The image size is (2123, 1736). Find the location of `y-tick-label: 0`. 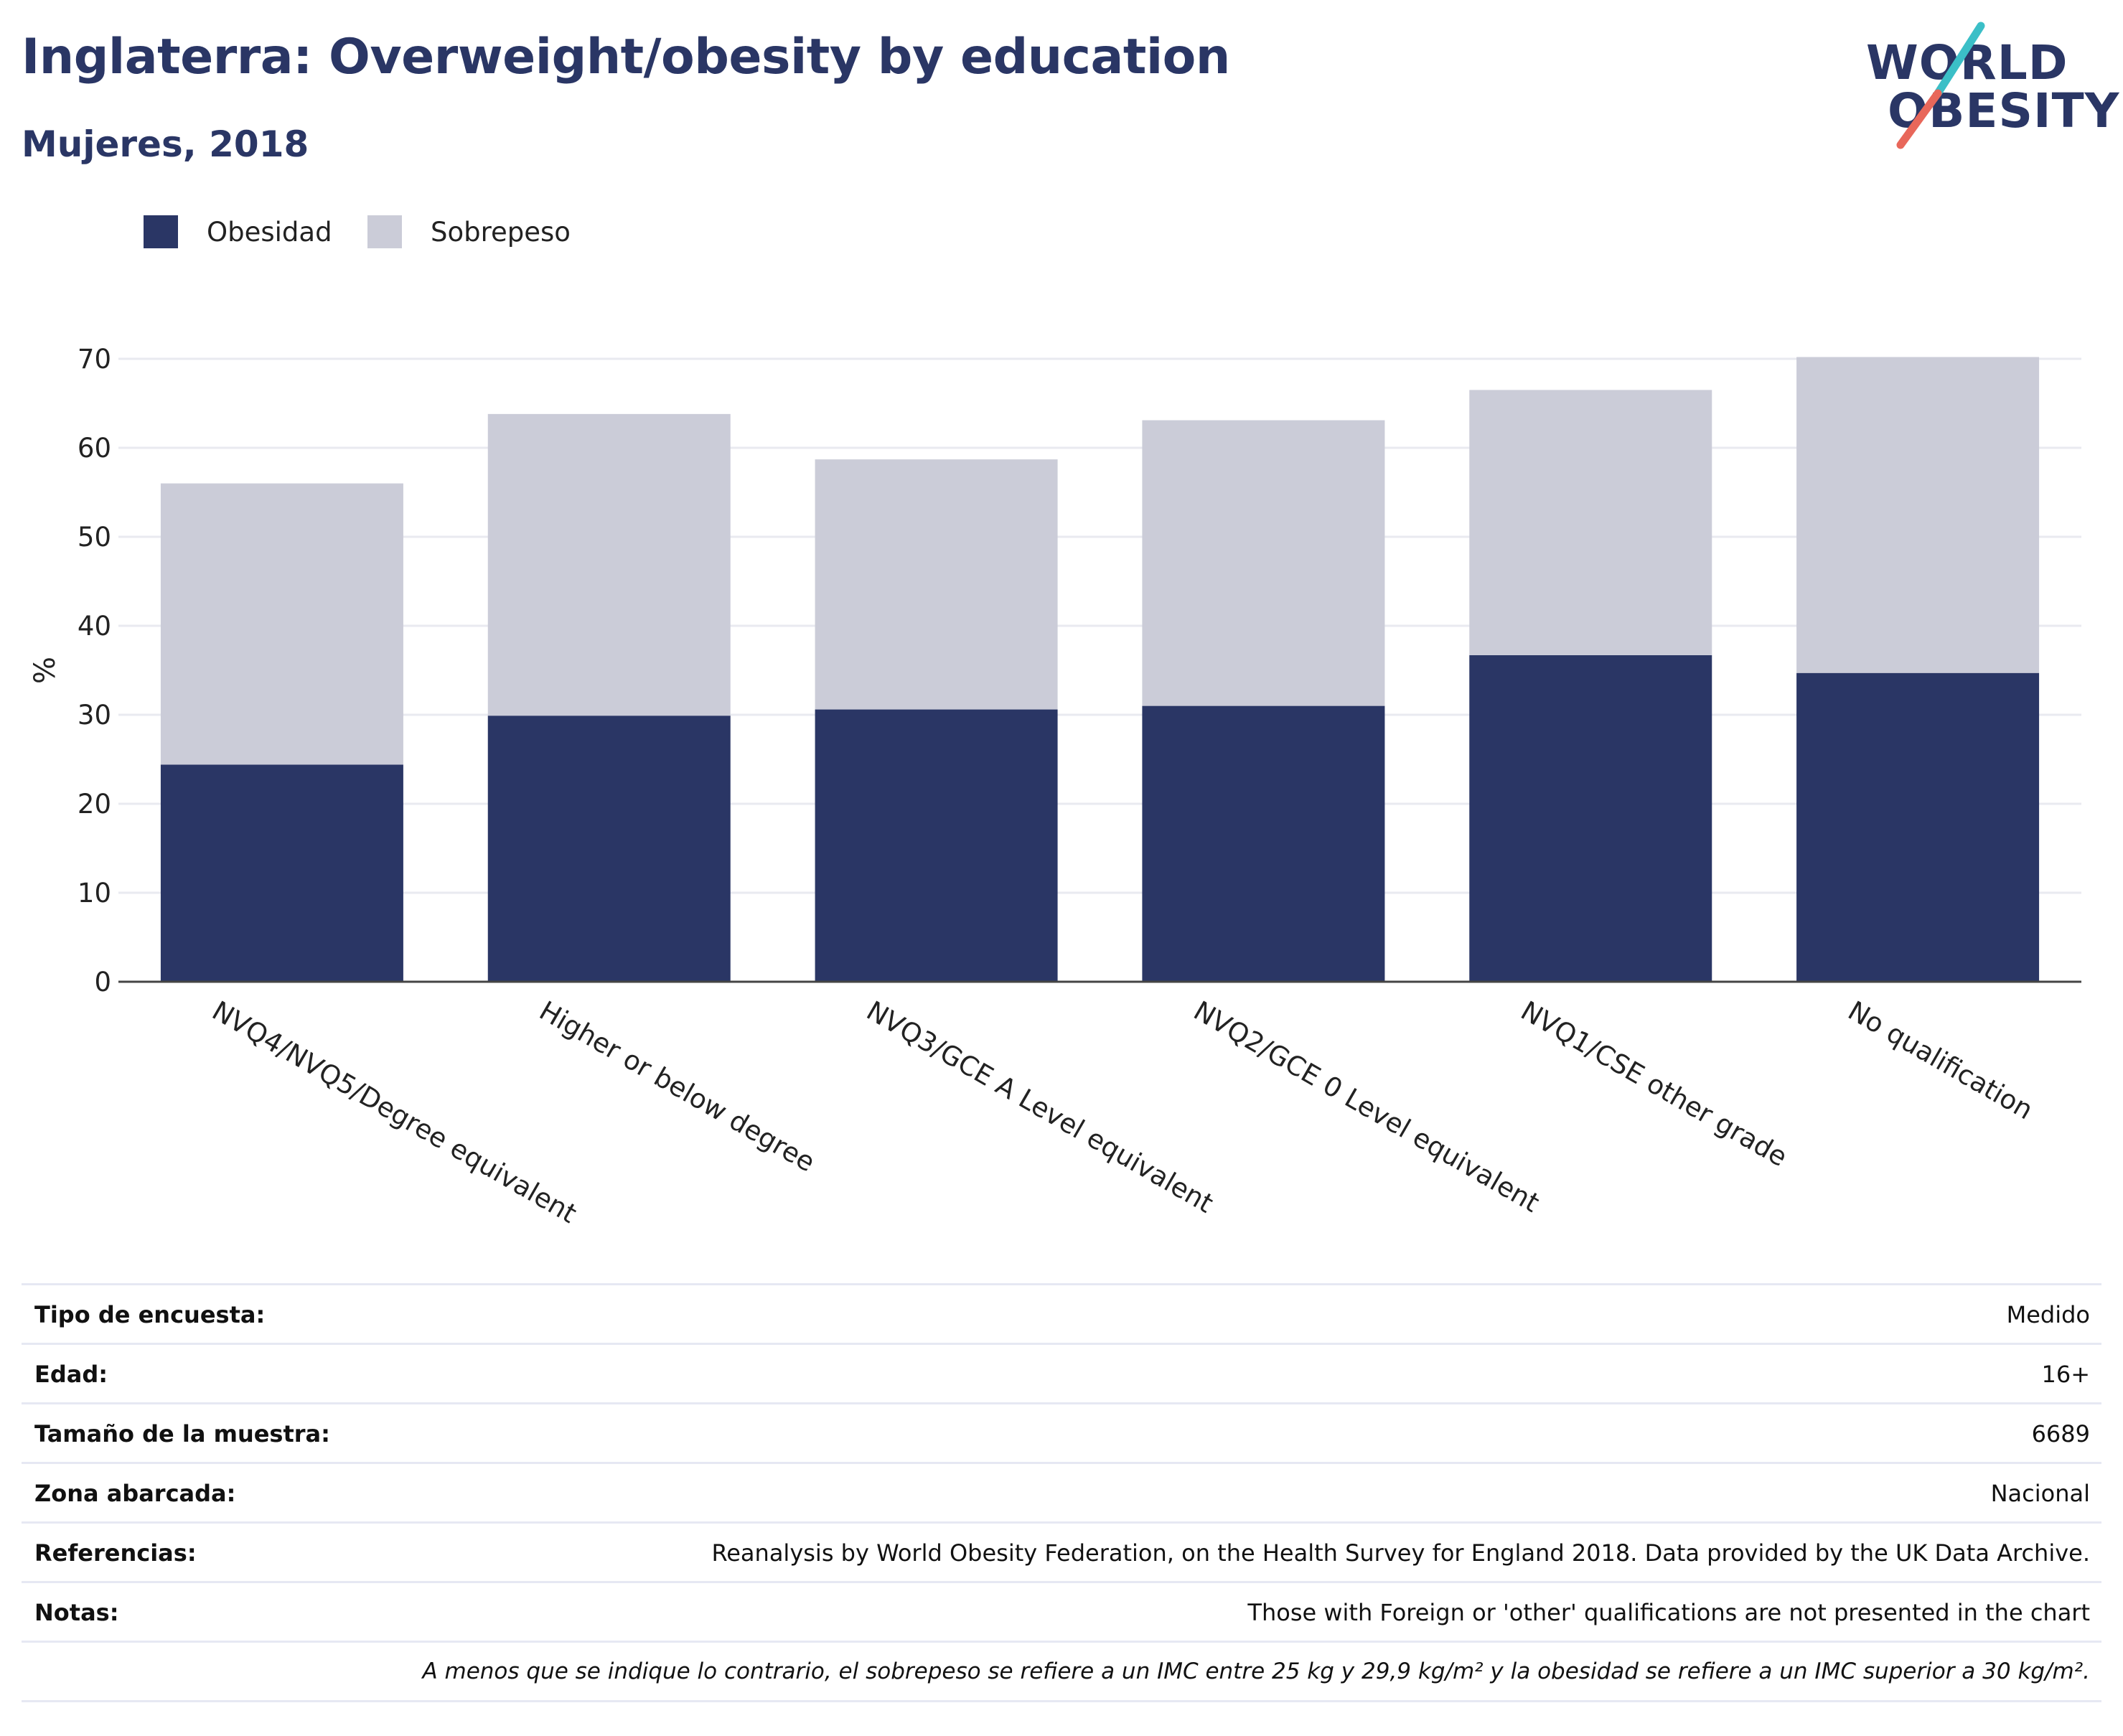

y-tick-label: 0 is located at coordinates (102, 982).